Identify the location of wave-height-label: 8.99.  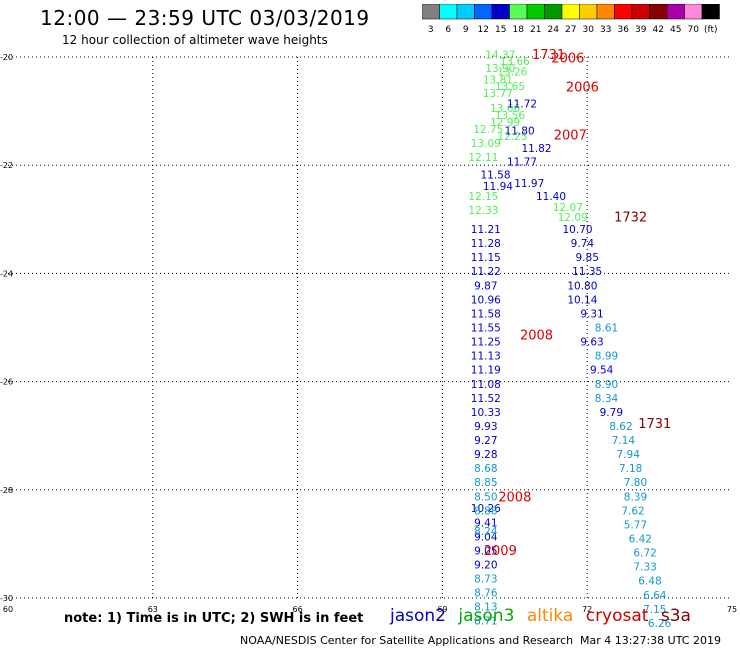
(606, 357).